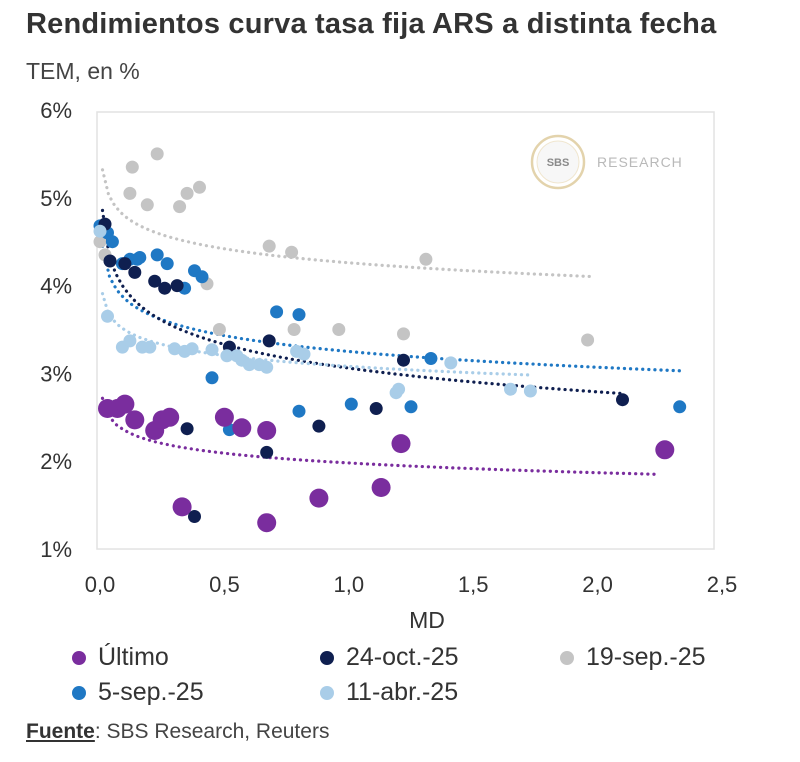 This screenshot has width=800, height=762. I want to click on legend-label: 19-sep.-25, so click(646, 657).